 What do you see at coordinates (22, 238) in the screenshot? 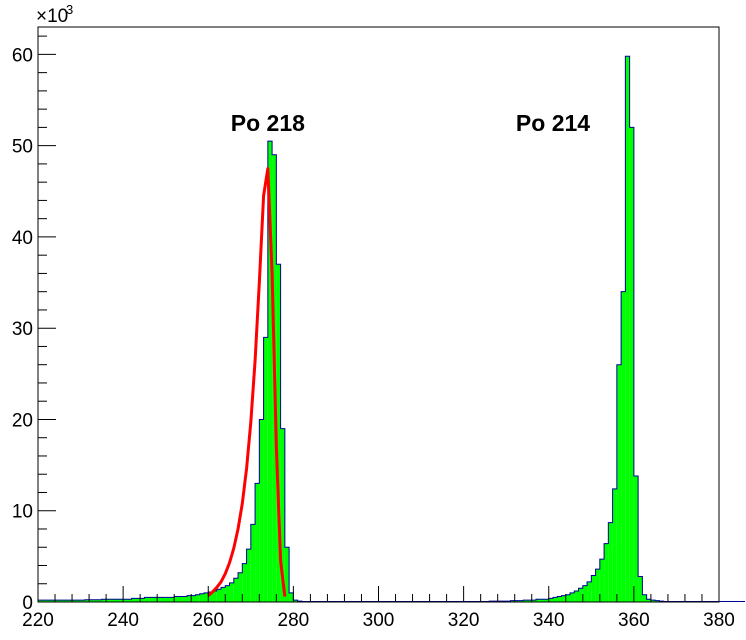
I see `y-tick-label: 40` at bounding box center [22, 238].